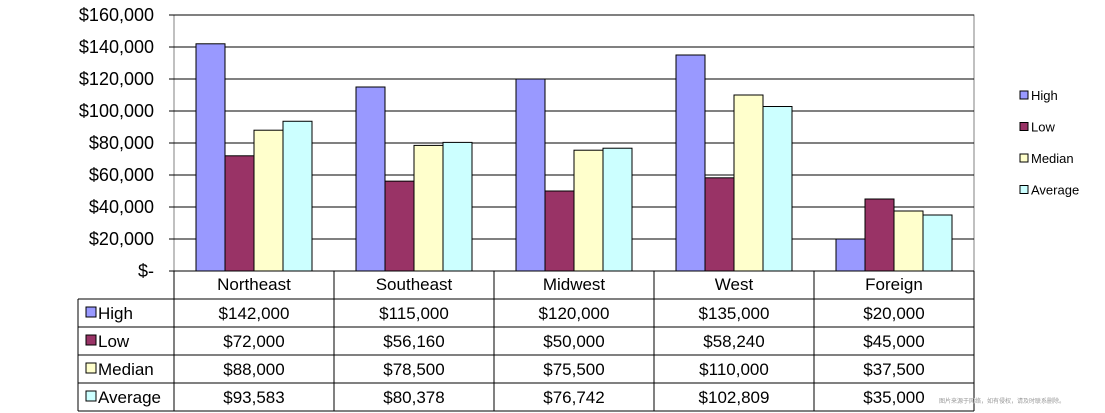  Describe the element at coordinates (1044, 95) in the screenshot. I see `legend-label-high: High` at that location.